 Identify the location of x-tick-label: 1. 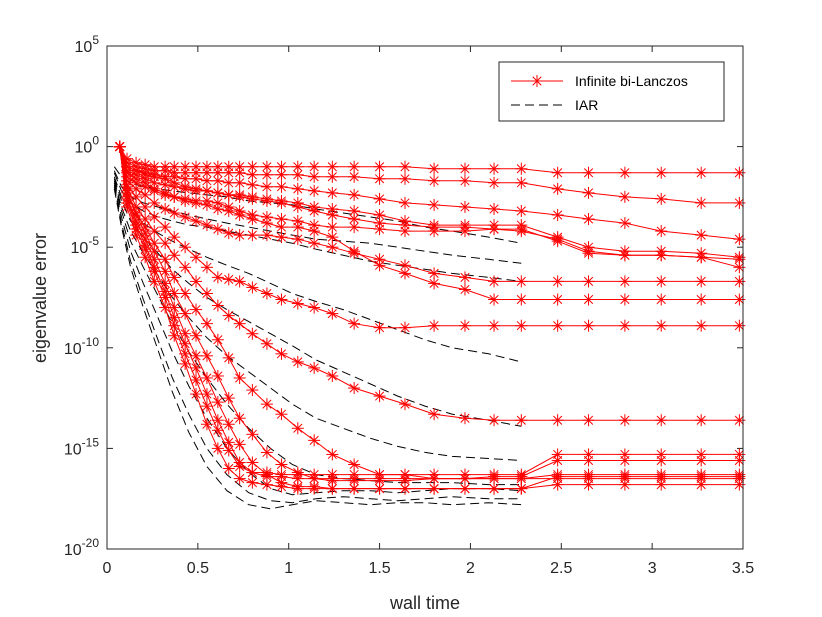
(288, 568).